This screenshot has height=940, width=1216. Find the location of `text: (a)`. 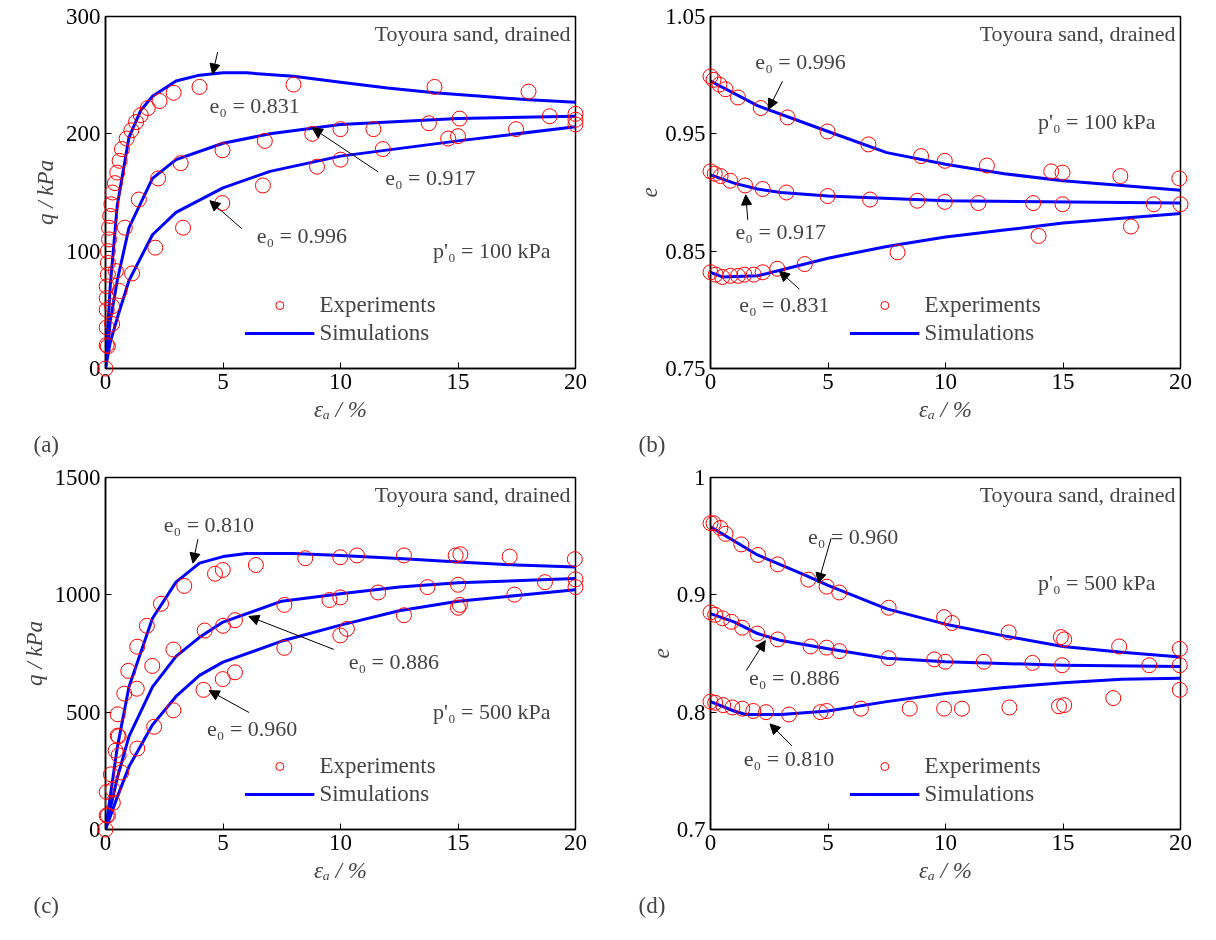

text: (a) is located at coordinates (46, 444).